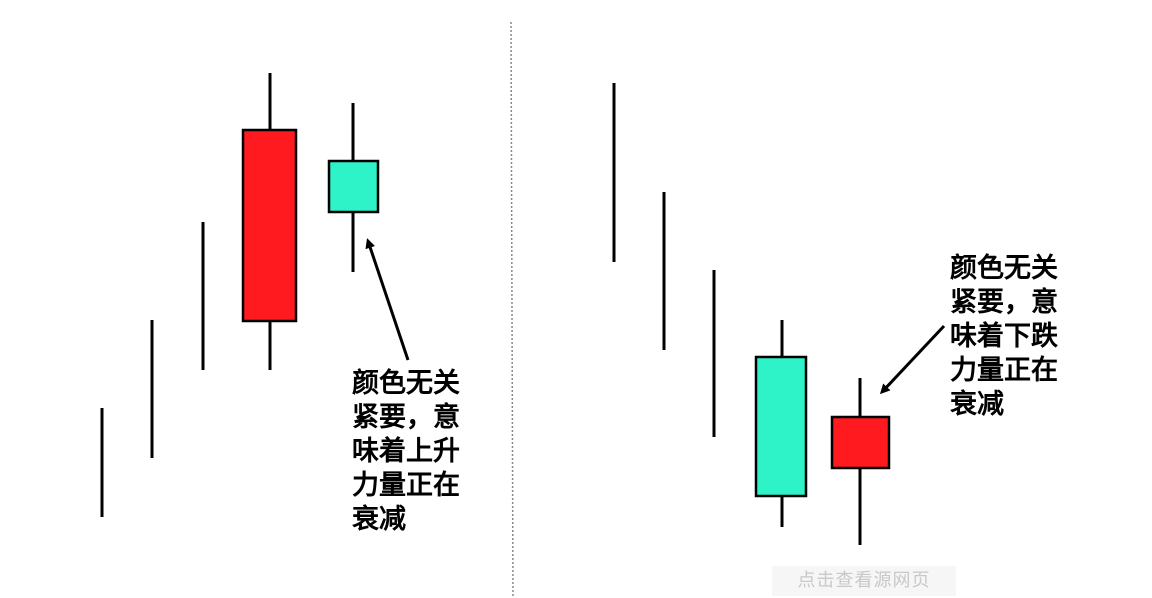 This screenshot has width=1152, height=598. What do you see at coordinates (512, 309) in the screenshot?
I see `panel-divider` at bounding box center [512, 309].